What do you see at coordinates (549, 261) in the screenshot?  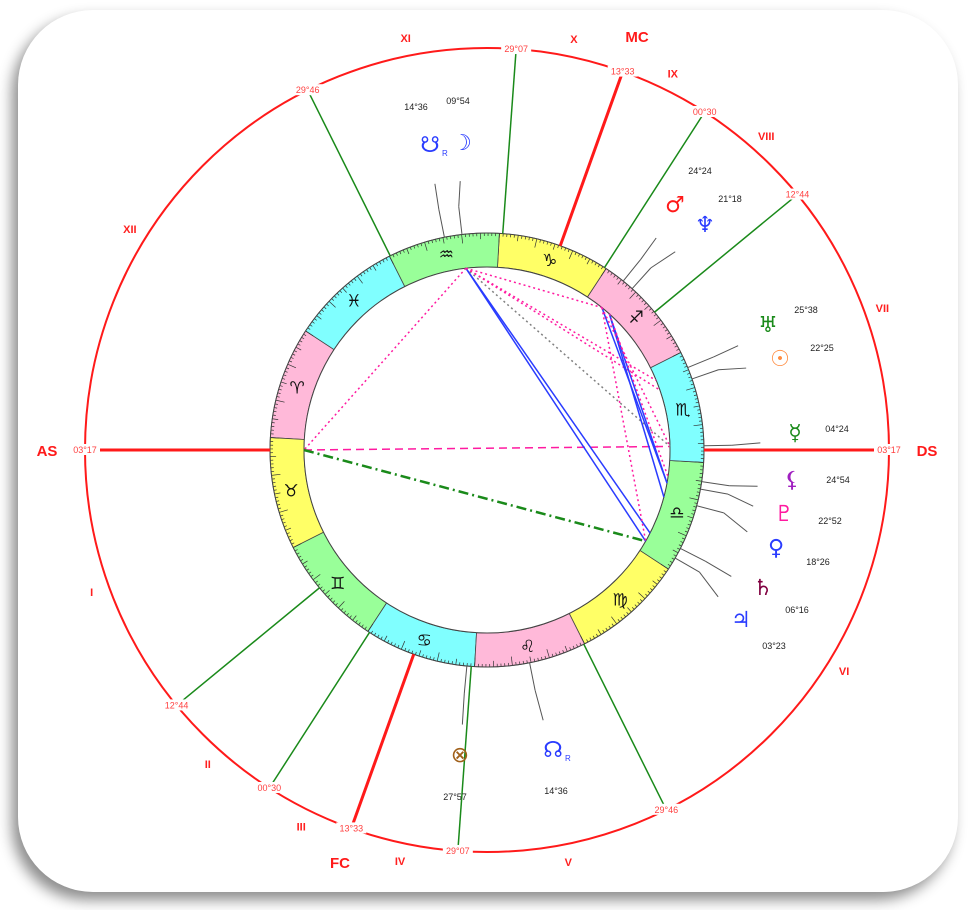 I see `sign-glyph-capricorn: ♑` at bounding box center [549, 261].